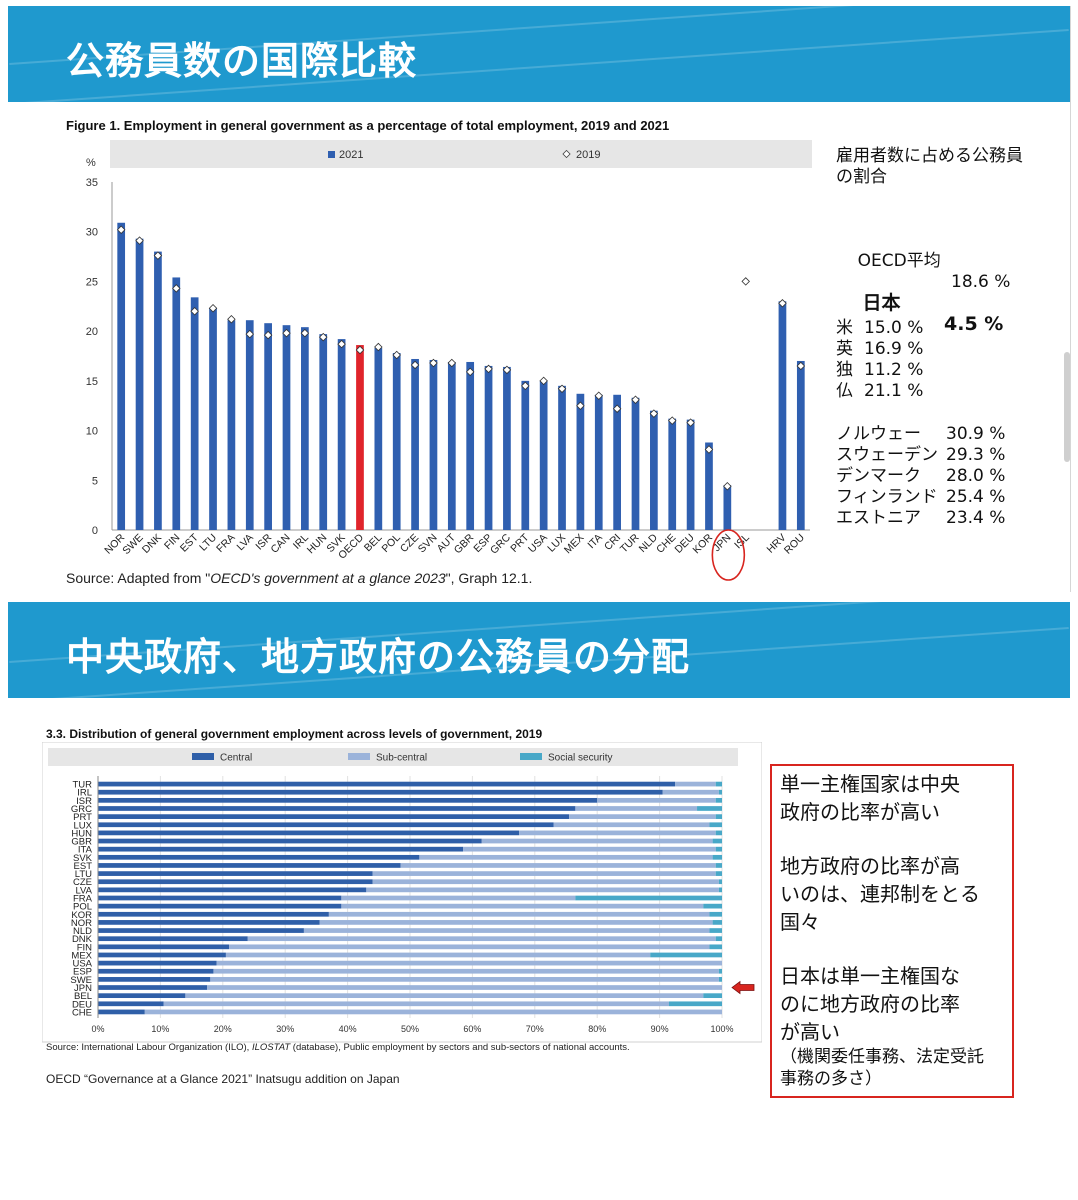 The height and width of the screenshot is (1200, 1078). Describe the element at coordinates (152, 544) in the screenshot. I see `x-tick-label: DNK` at that location.